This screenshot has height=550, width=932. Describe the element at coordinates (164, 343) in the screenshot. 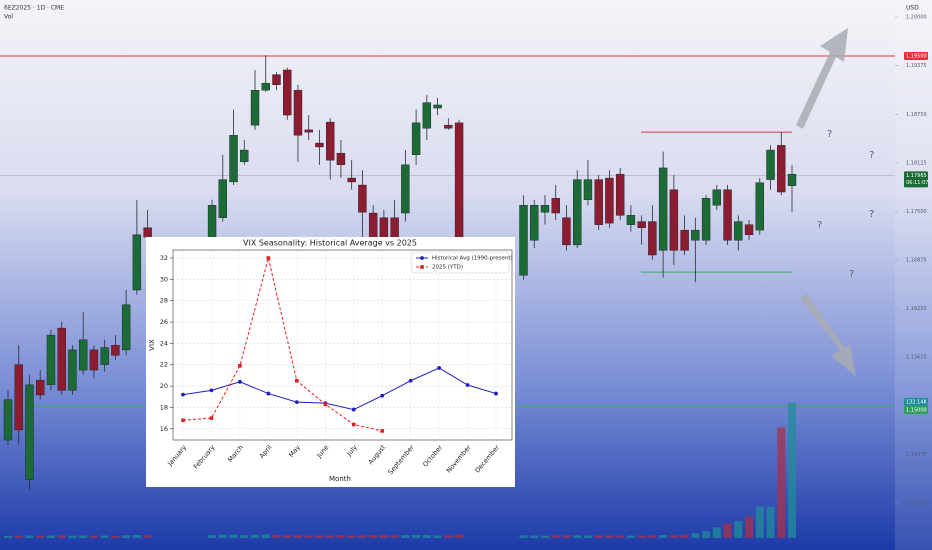

I see `y-tick-label: 24` at that location.